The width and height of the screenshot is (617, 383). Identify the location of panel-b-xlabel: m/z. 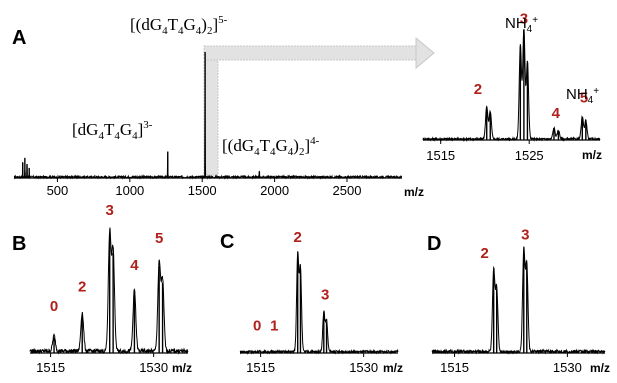
(182, 368).